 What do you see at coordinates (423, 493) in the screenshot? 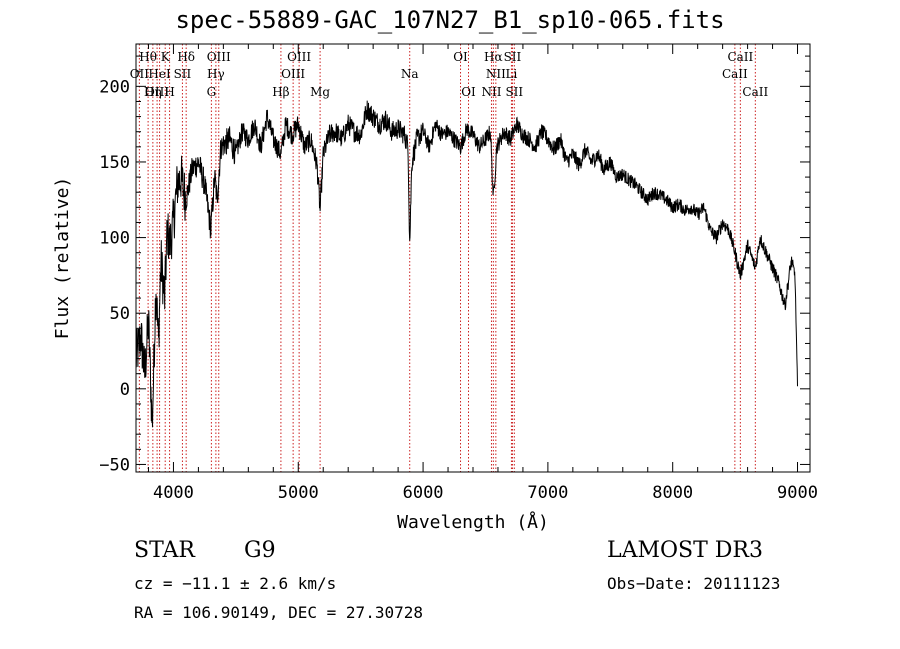
I see `x-tick-label: 6000` at bounding box center [423, 493].